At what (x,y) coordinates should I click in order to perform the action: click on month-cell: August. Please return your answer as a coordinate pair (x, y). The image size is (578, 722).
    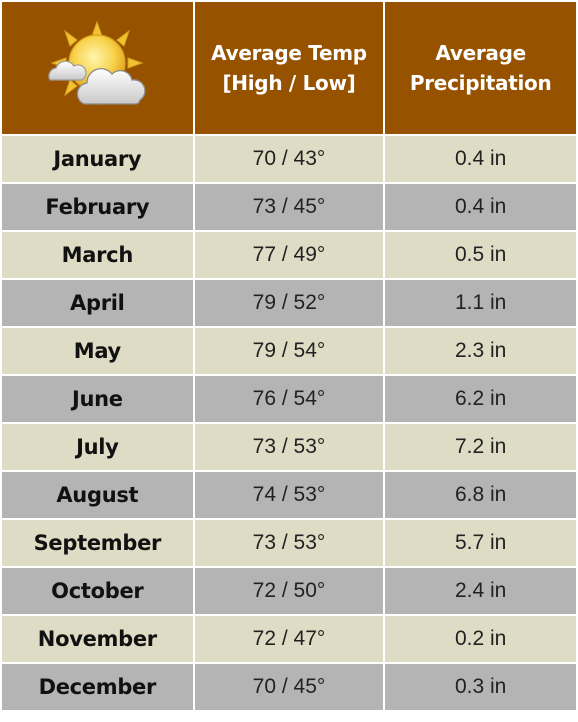
    Looking at the image, I should click on (97, 495).